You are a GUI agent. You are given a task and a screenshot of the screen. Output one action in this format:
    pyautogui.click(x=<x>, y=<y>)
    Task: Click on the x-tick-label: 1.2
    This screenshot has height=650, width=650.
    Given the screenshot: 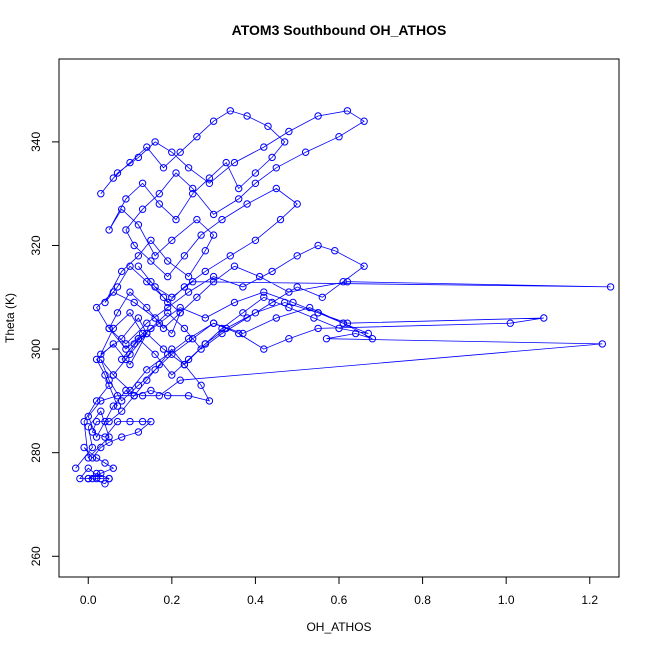 What is the action you would take?
    pyautogui.click(x=589, y=600)
    